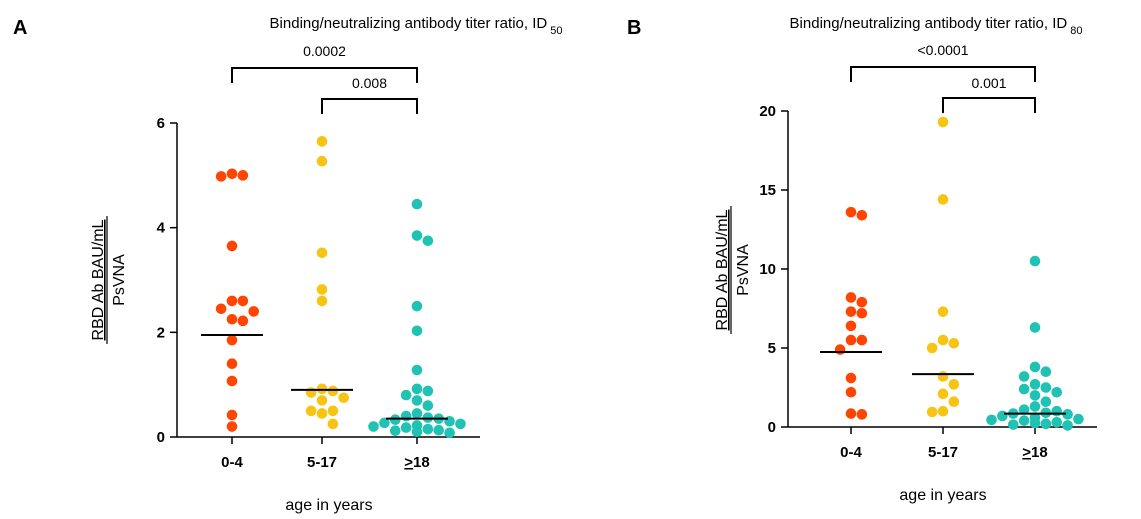 This screenshot has height=519, width=1141. I want to click on panel-a-ylabel: RBD Ab BAU/mL PsVNA, so click(109, 280).